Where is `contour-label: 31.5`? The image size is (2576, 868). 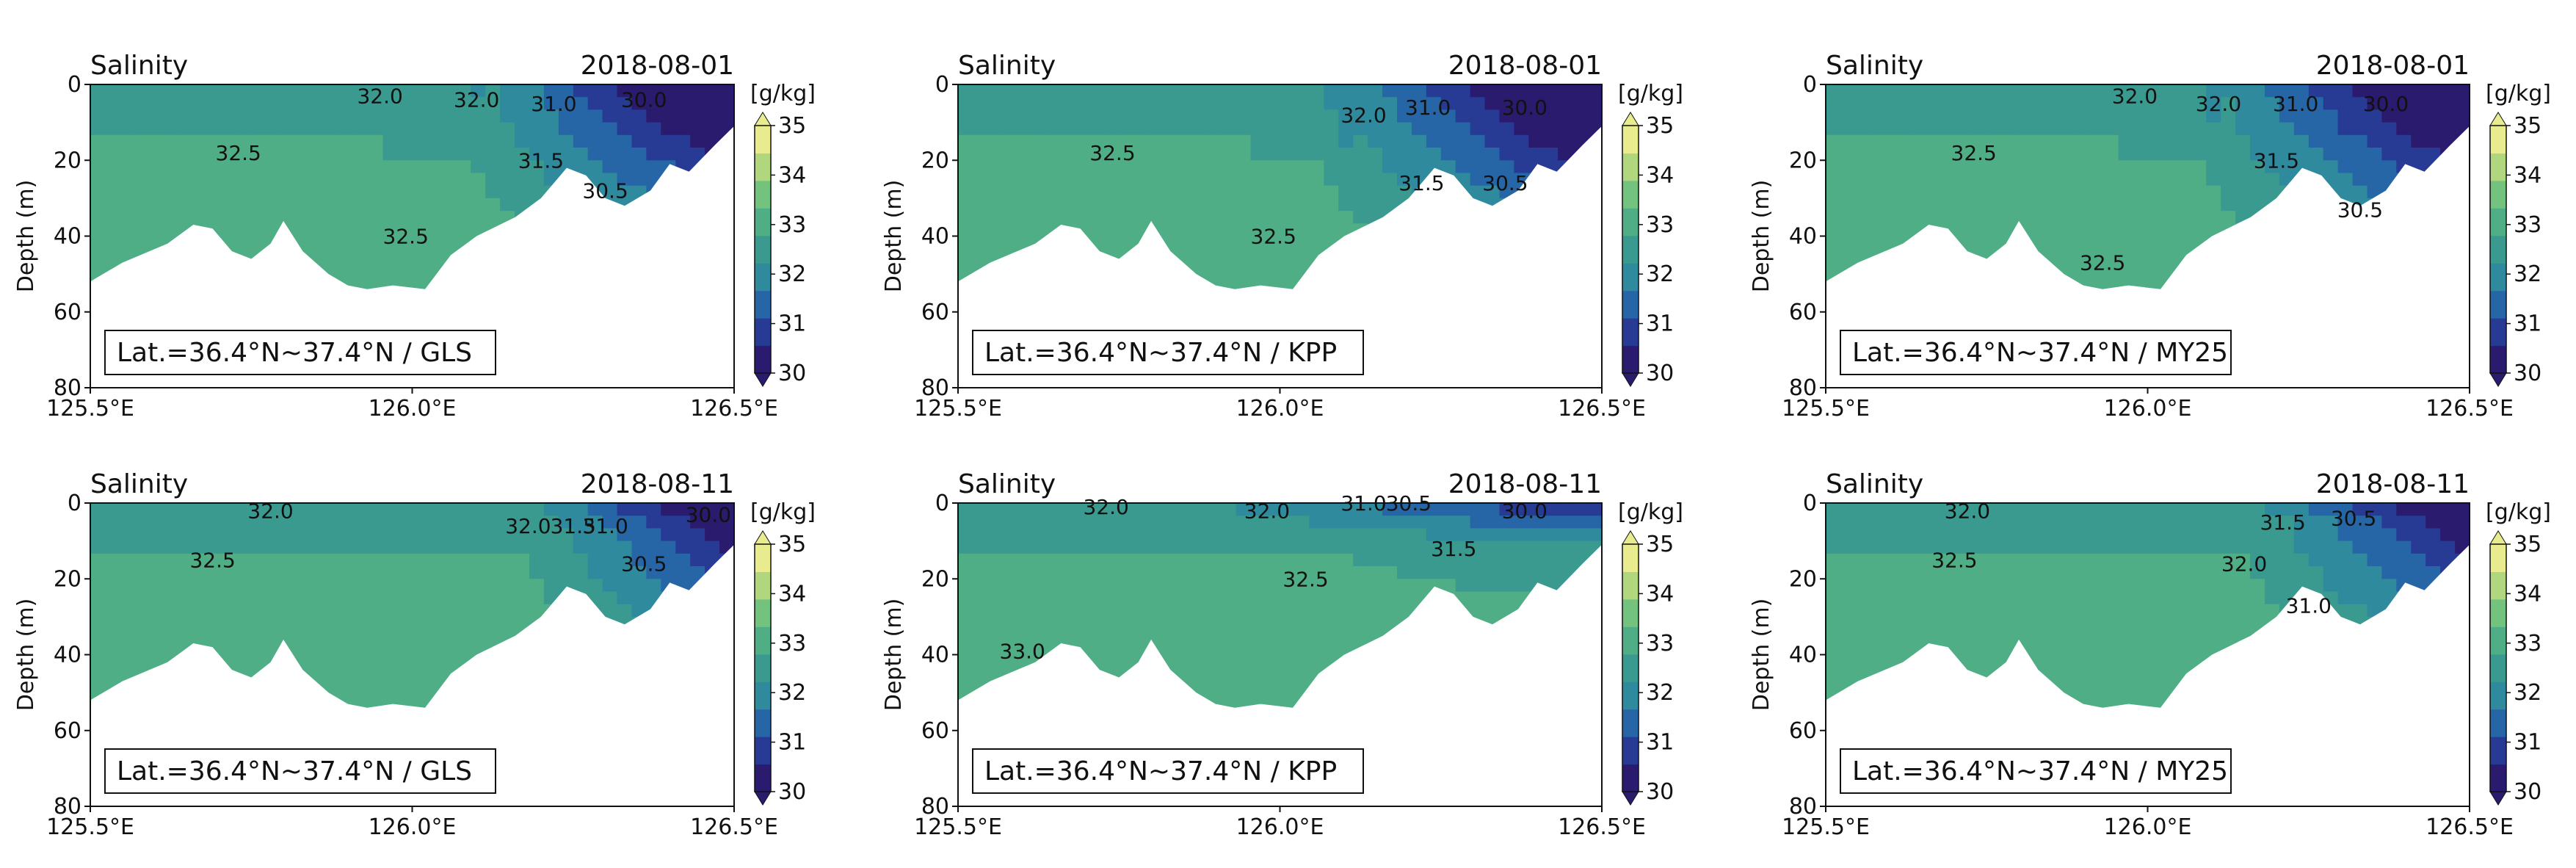 contour-label: 31.5 is located at coordinates (2283, 522).